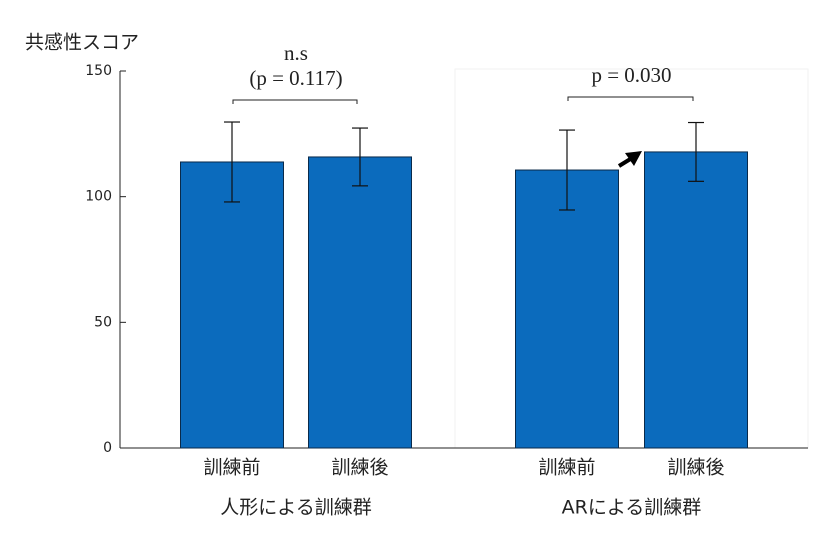 The width and height of the screenshot is (838, 559). I want to click on annotation: n.s, so click(296, 53).